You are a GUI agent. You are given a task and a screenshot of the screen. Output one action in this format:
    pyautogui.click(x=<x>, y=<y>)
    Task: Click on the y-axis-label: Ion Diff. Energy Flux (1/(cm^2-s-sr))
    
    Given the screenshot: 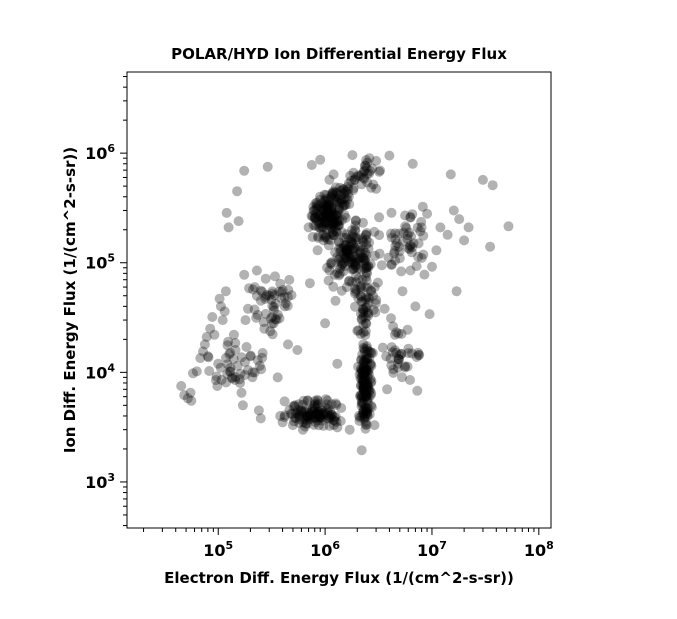 What is the action you would take?
    pyautogui.click(x=70, y=300)
    